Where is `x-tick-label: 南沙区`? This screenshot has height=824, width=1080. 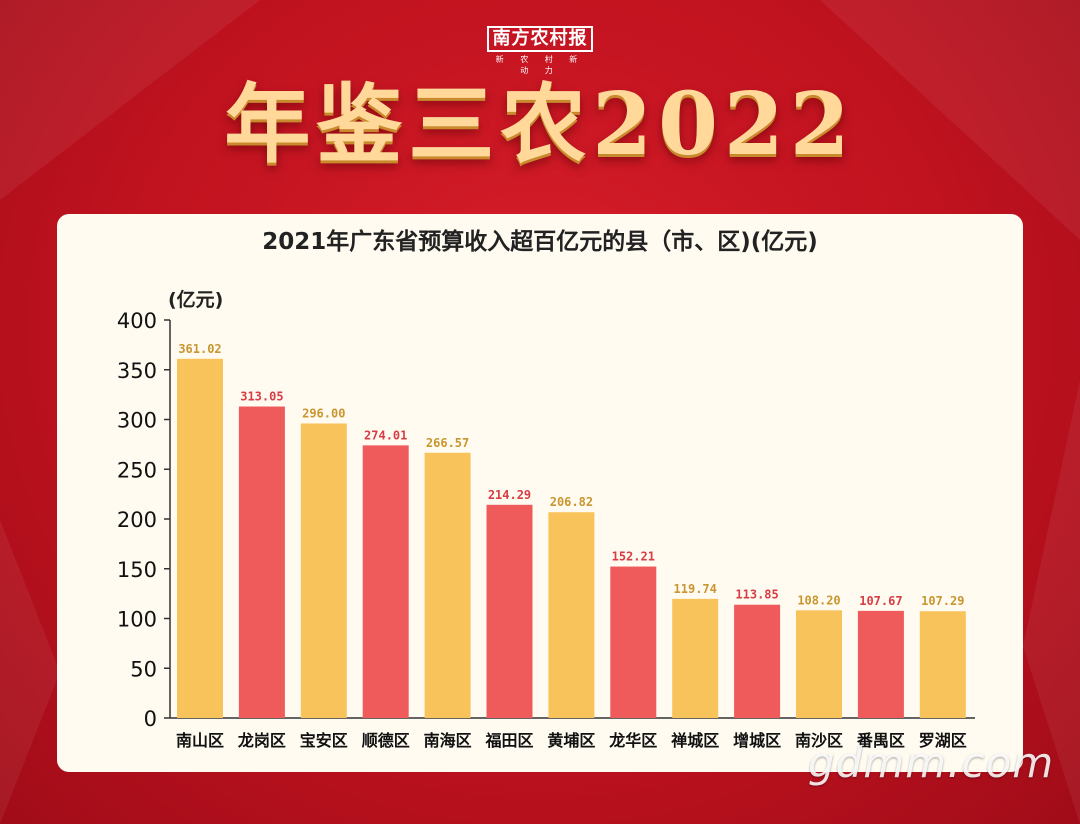 x-tick-label: 南沙区 is located at coordinates (819, 740).